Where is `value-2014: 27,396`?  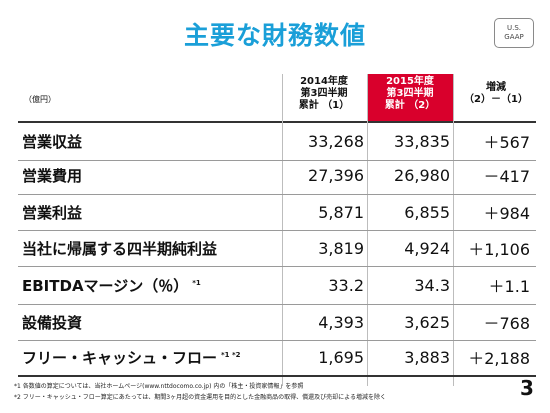 value-2014: 27,396 is located at coordinates (336, 175).